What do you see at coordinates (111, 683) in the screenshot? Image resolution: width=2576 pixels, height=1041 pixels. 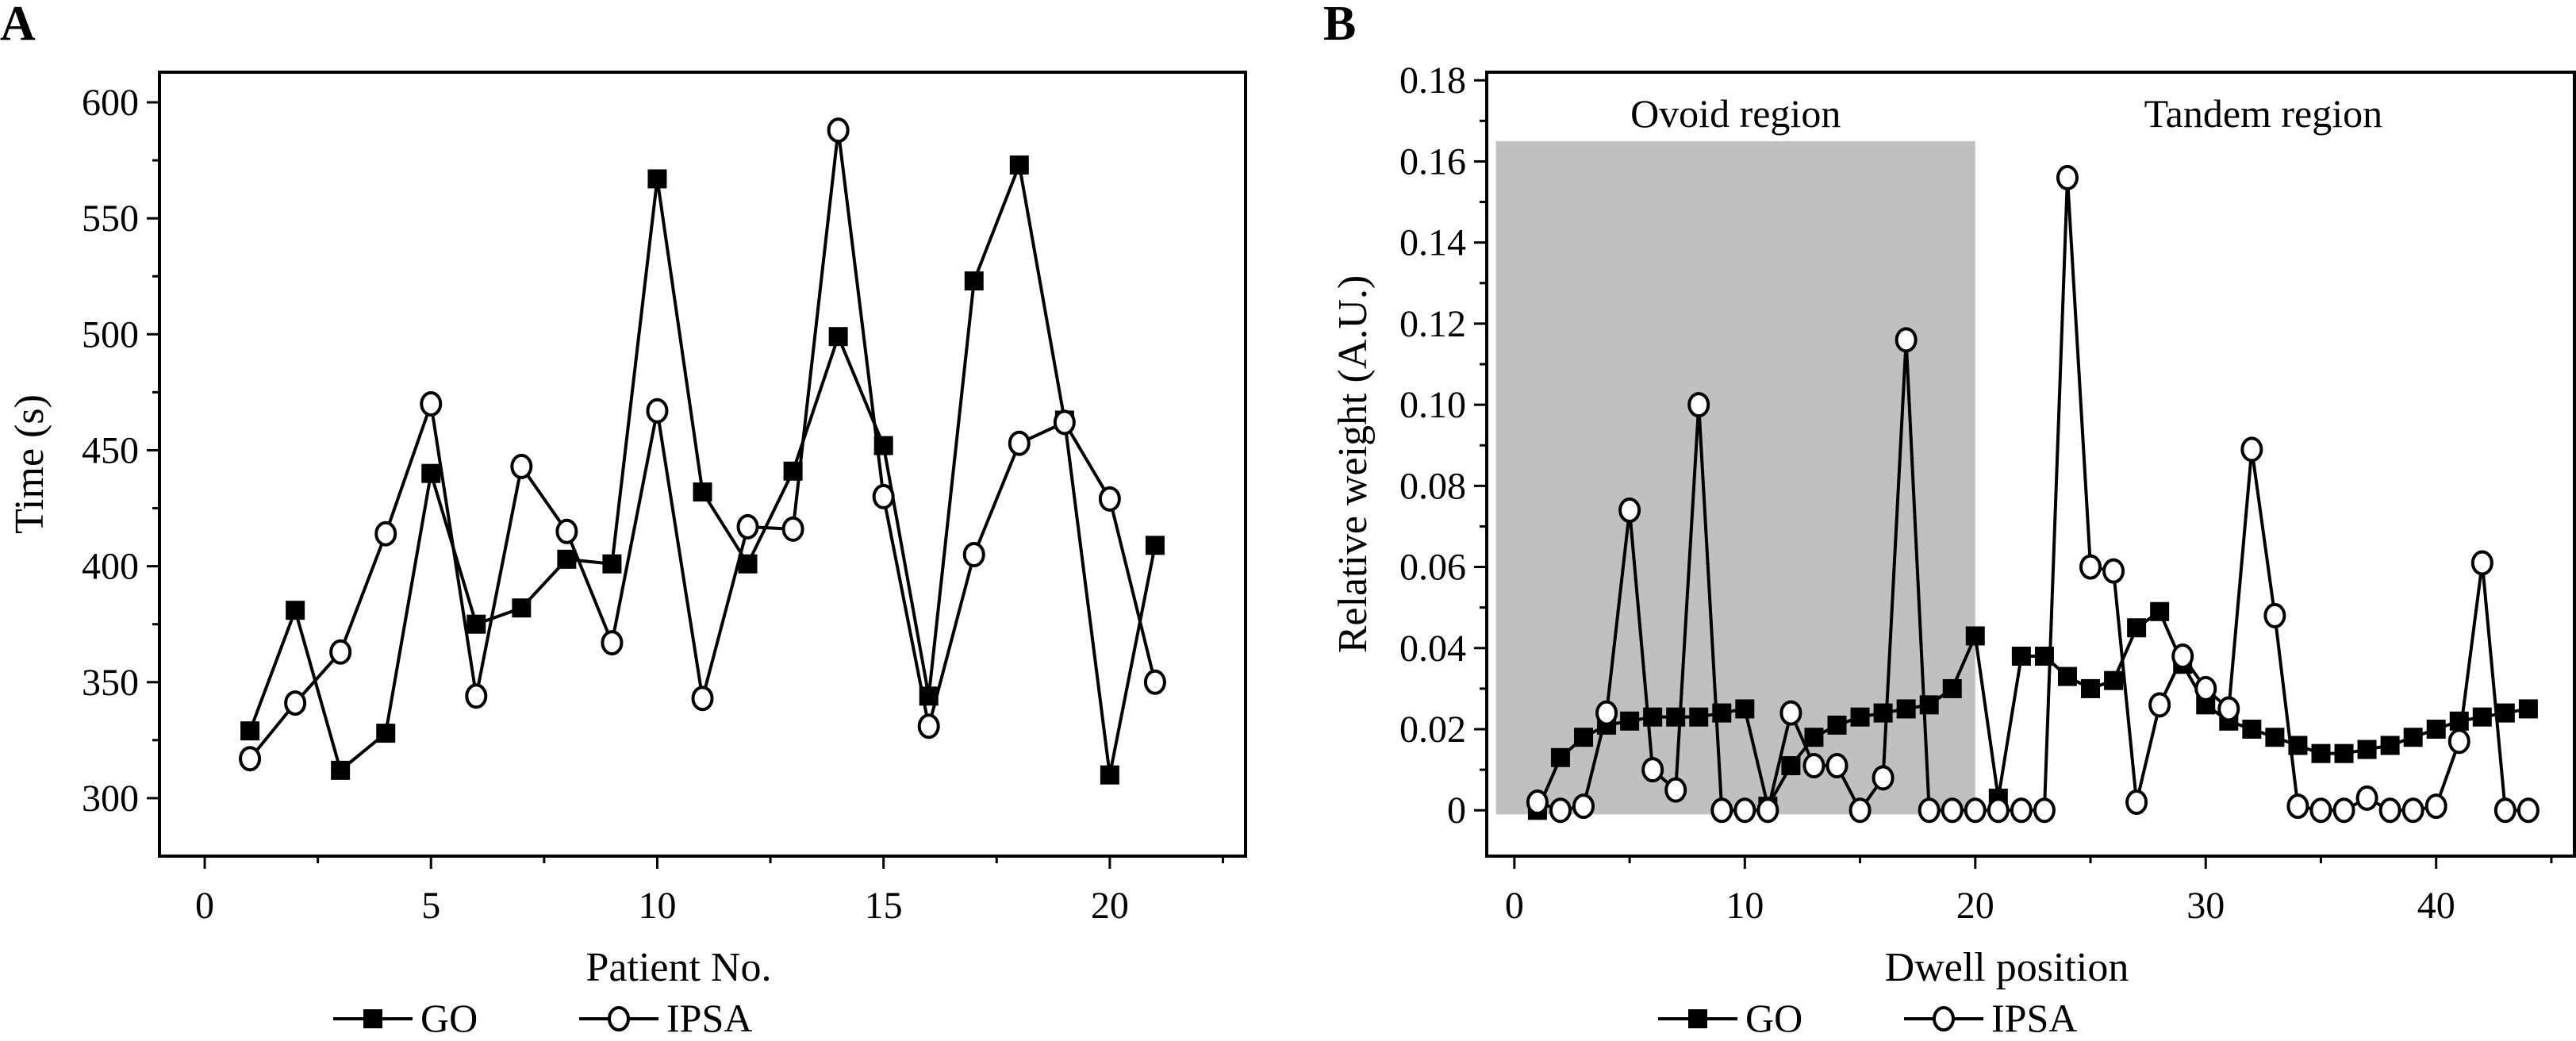 I see `y-tick-label: 350` at bounding box center [111, 683].